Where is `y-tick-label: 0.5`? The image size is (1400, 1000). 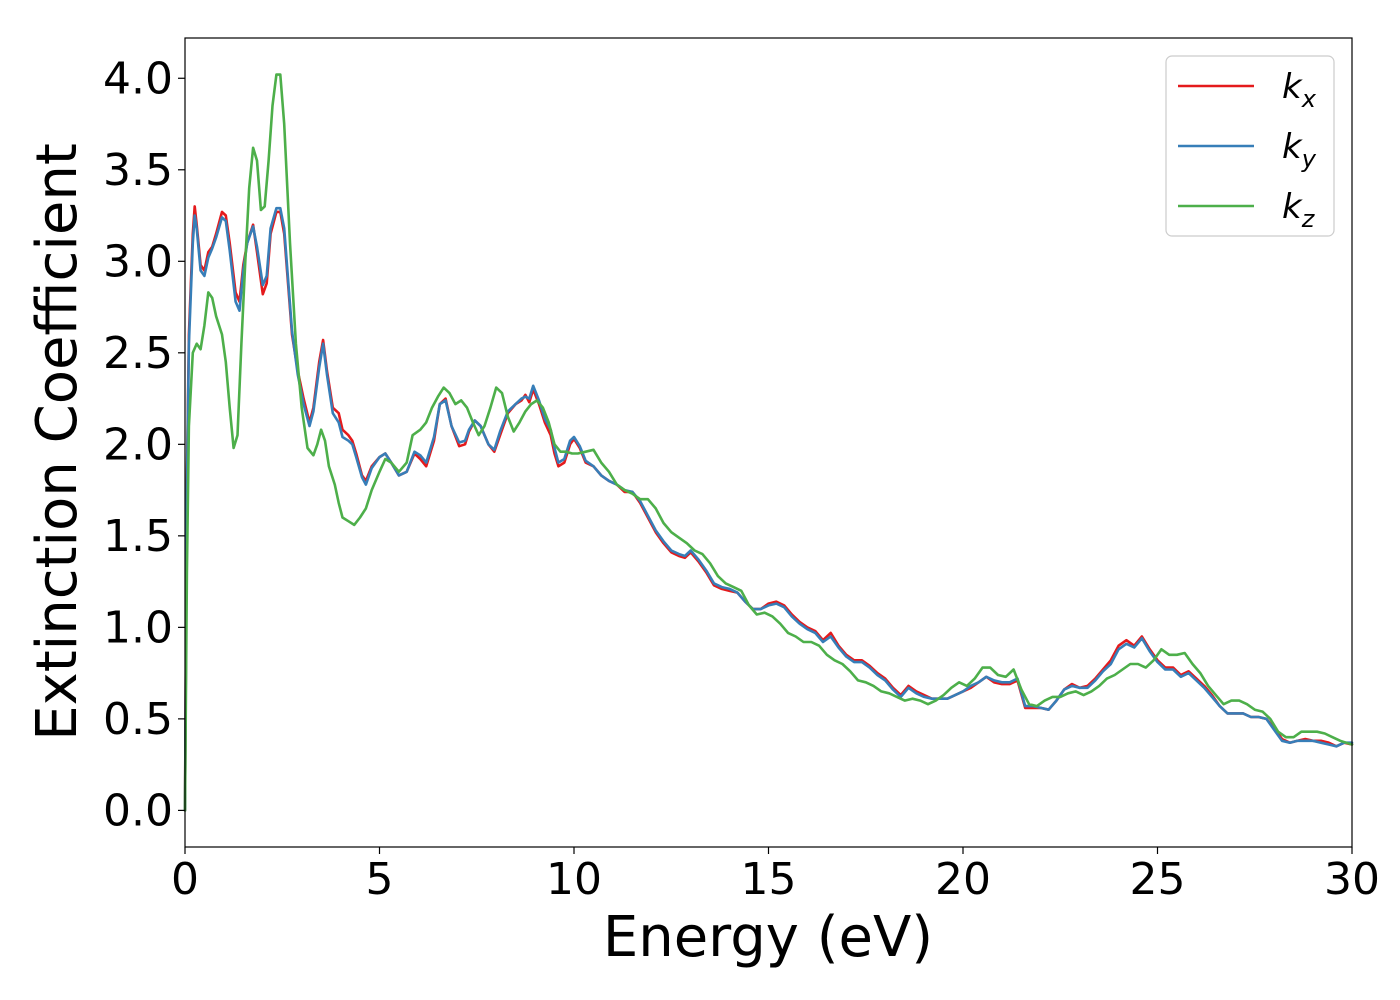
y-tick-label: 0.5 is located at coordinates (138, 719).